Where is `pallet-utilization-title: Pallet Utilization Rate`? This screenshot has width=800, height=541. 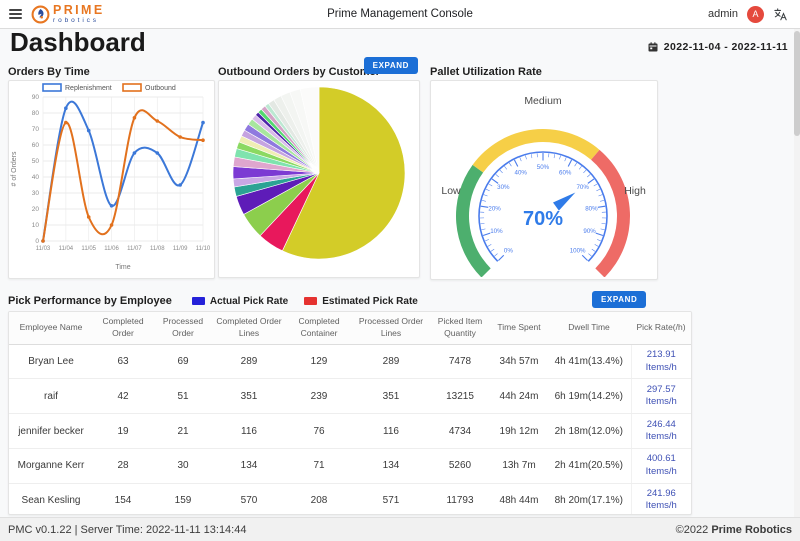 pallet-utilization-title: Pallet Utilization Rate is located at coordinates (486, 72).